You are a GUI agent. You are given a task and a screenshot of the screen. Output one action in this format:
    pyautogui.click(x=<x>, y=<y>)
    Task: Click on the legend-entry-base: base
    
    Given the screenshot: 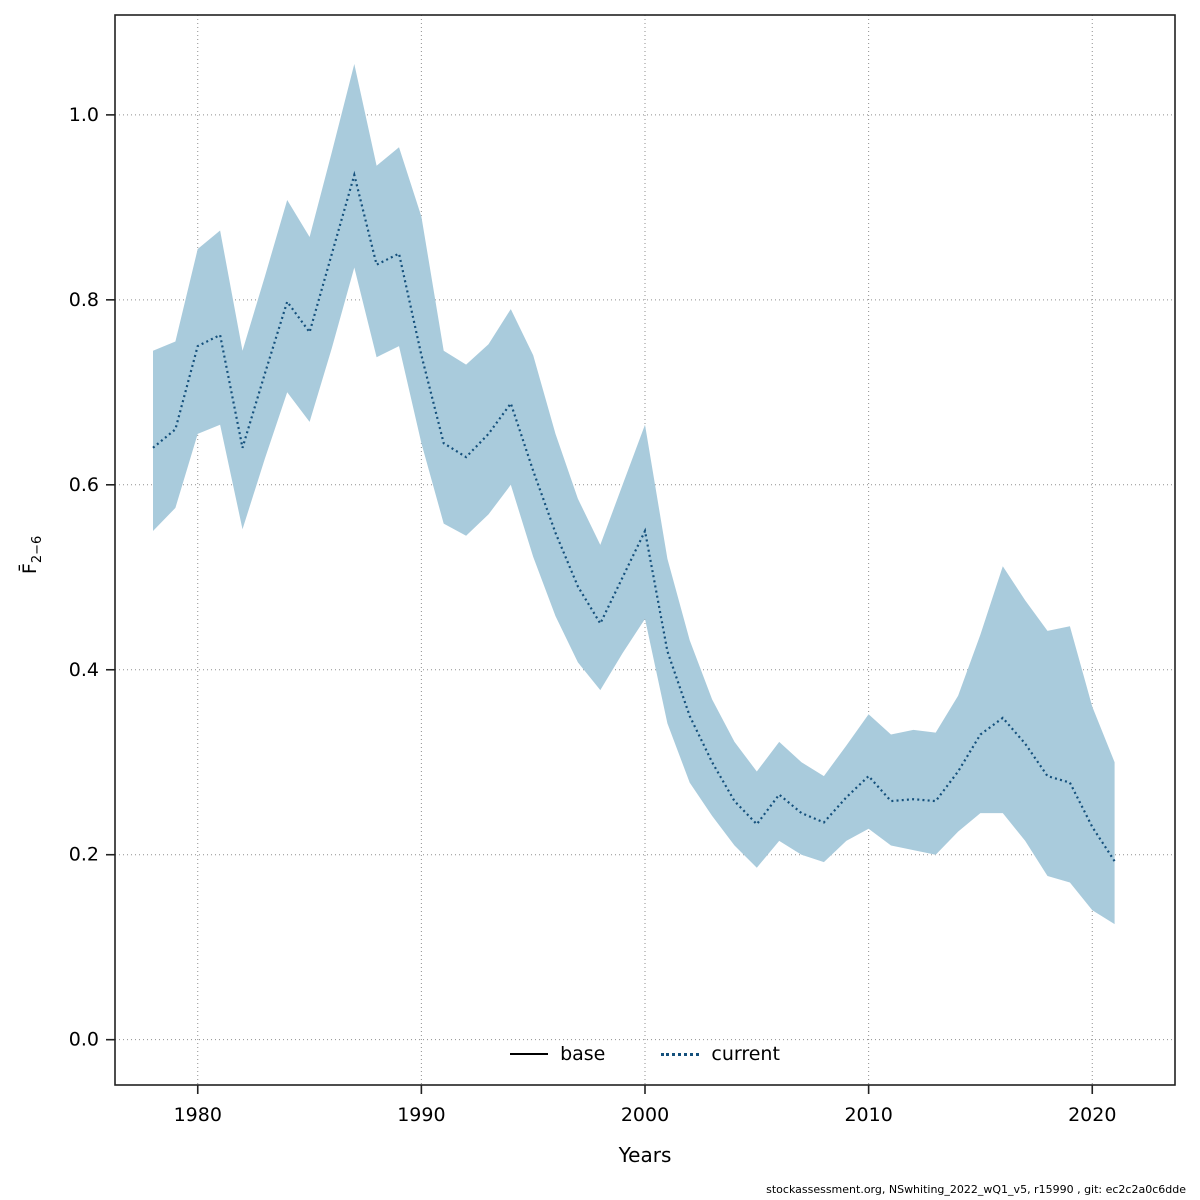 What is the action you would take?
    pyautogui.click(x=557, y=1054)
    